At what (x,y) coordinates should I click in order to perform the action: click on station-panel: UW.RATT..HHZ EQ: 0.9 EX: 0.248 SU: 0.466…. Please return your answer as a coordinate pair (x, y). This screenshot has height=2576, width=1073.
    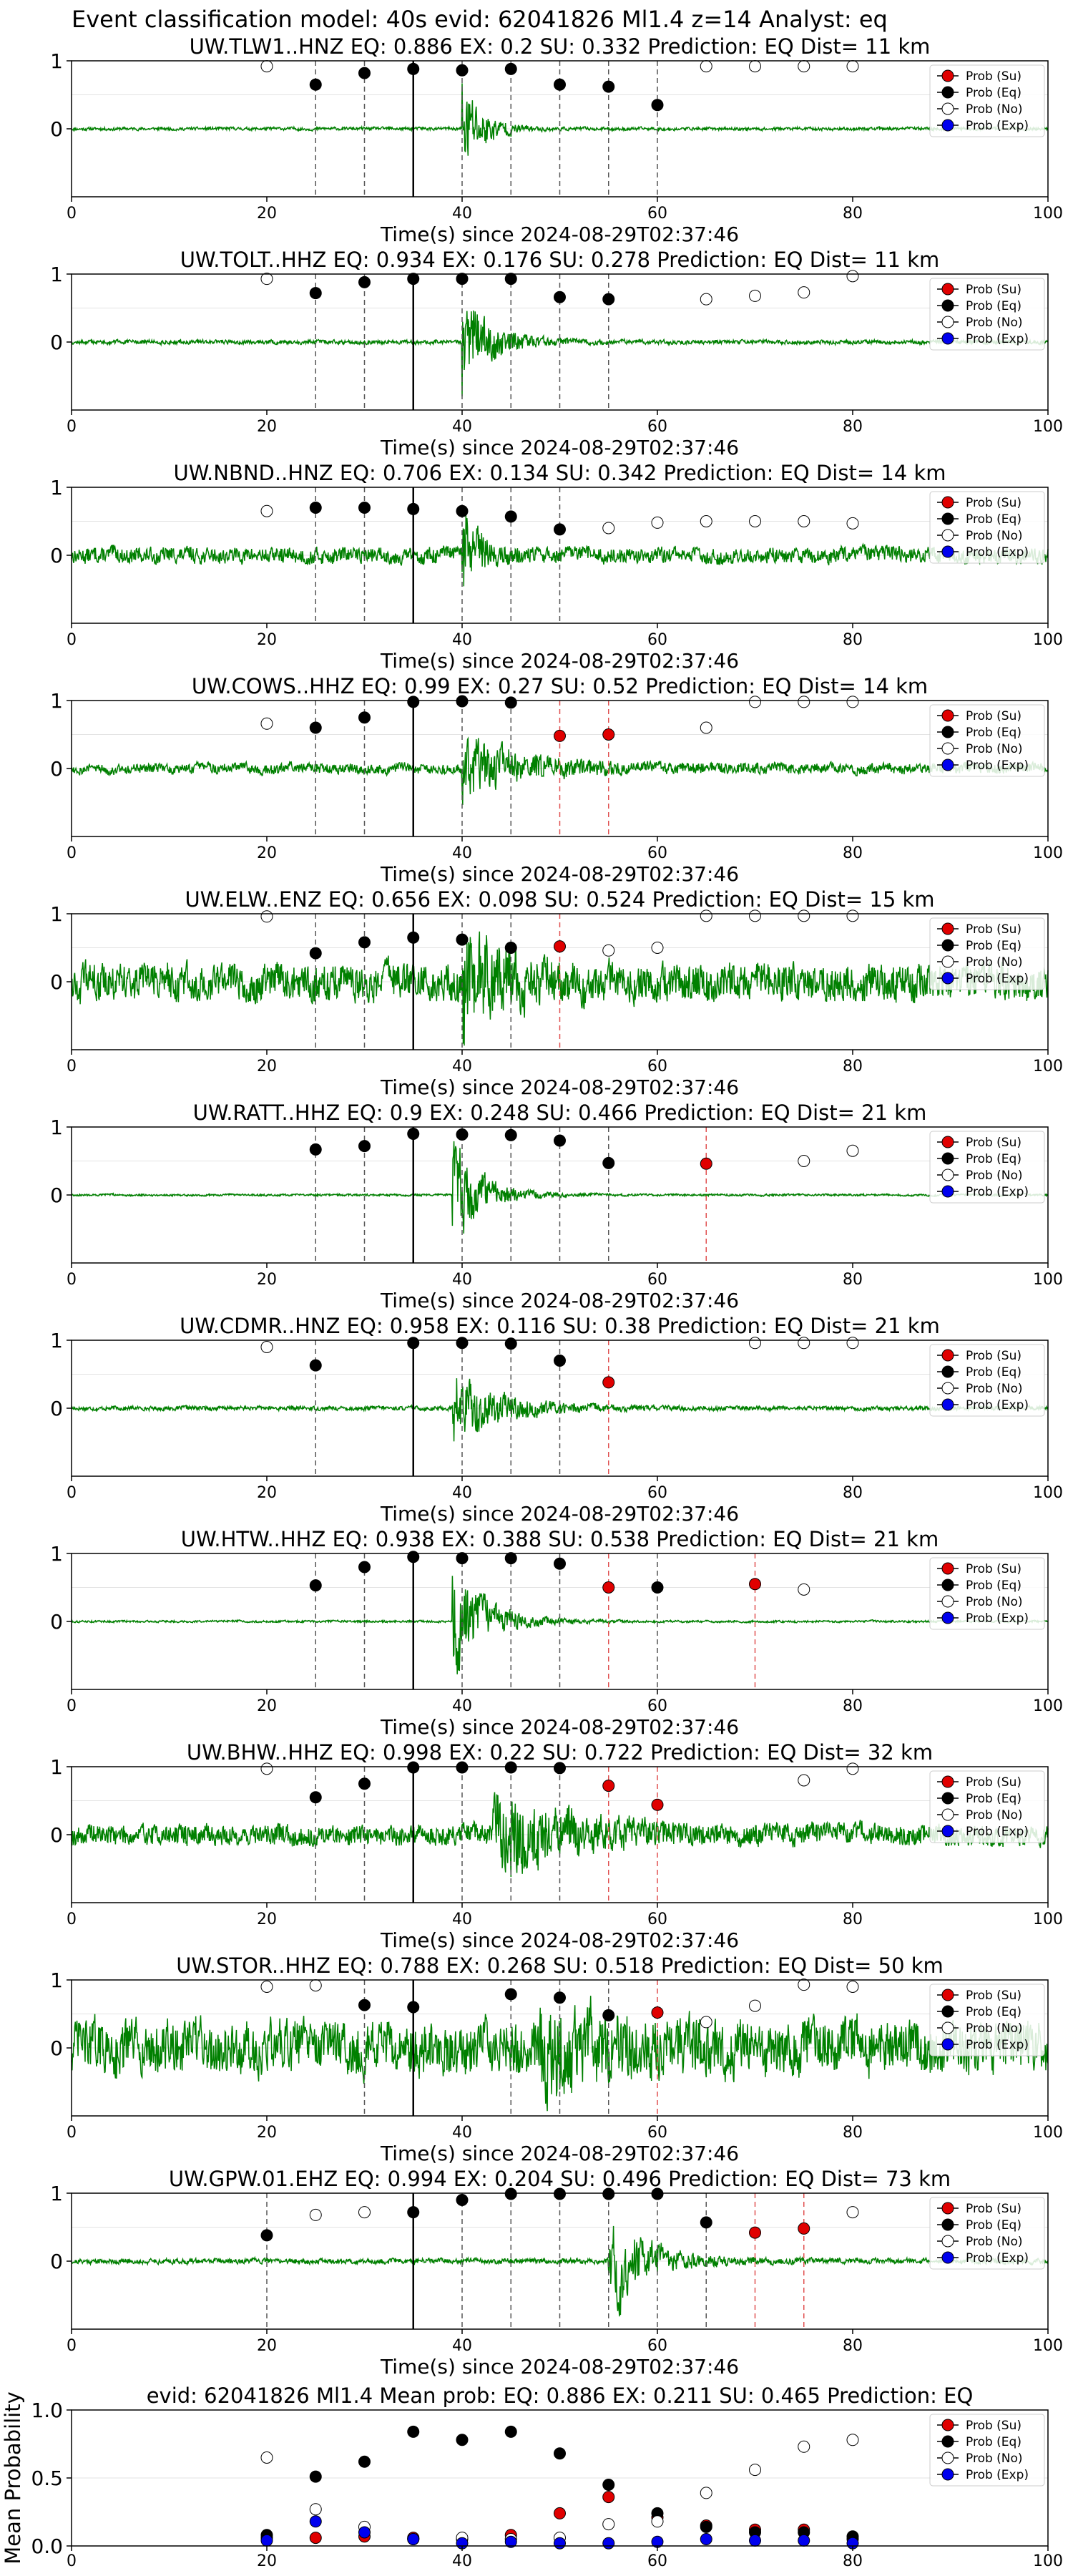
    Looking at the image, I should click on (556, 1206).